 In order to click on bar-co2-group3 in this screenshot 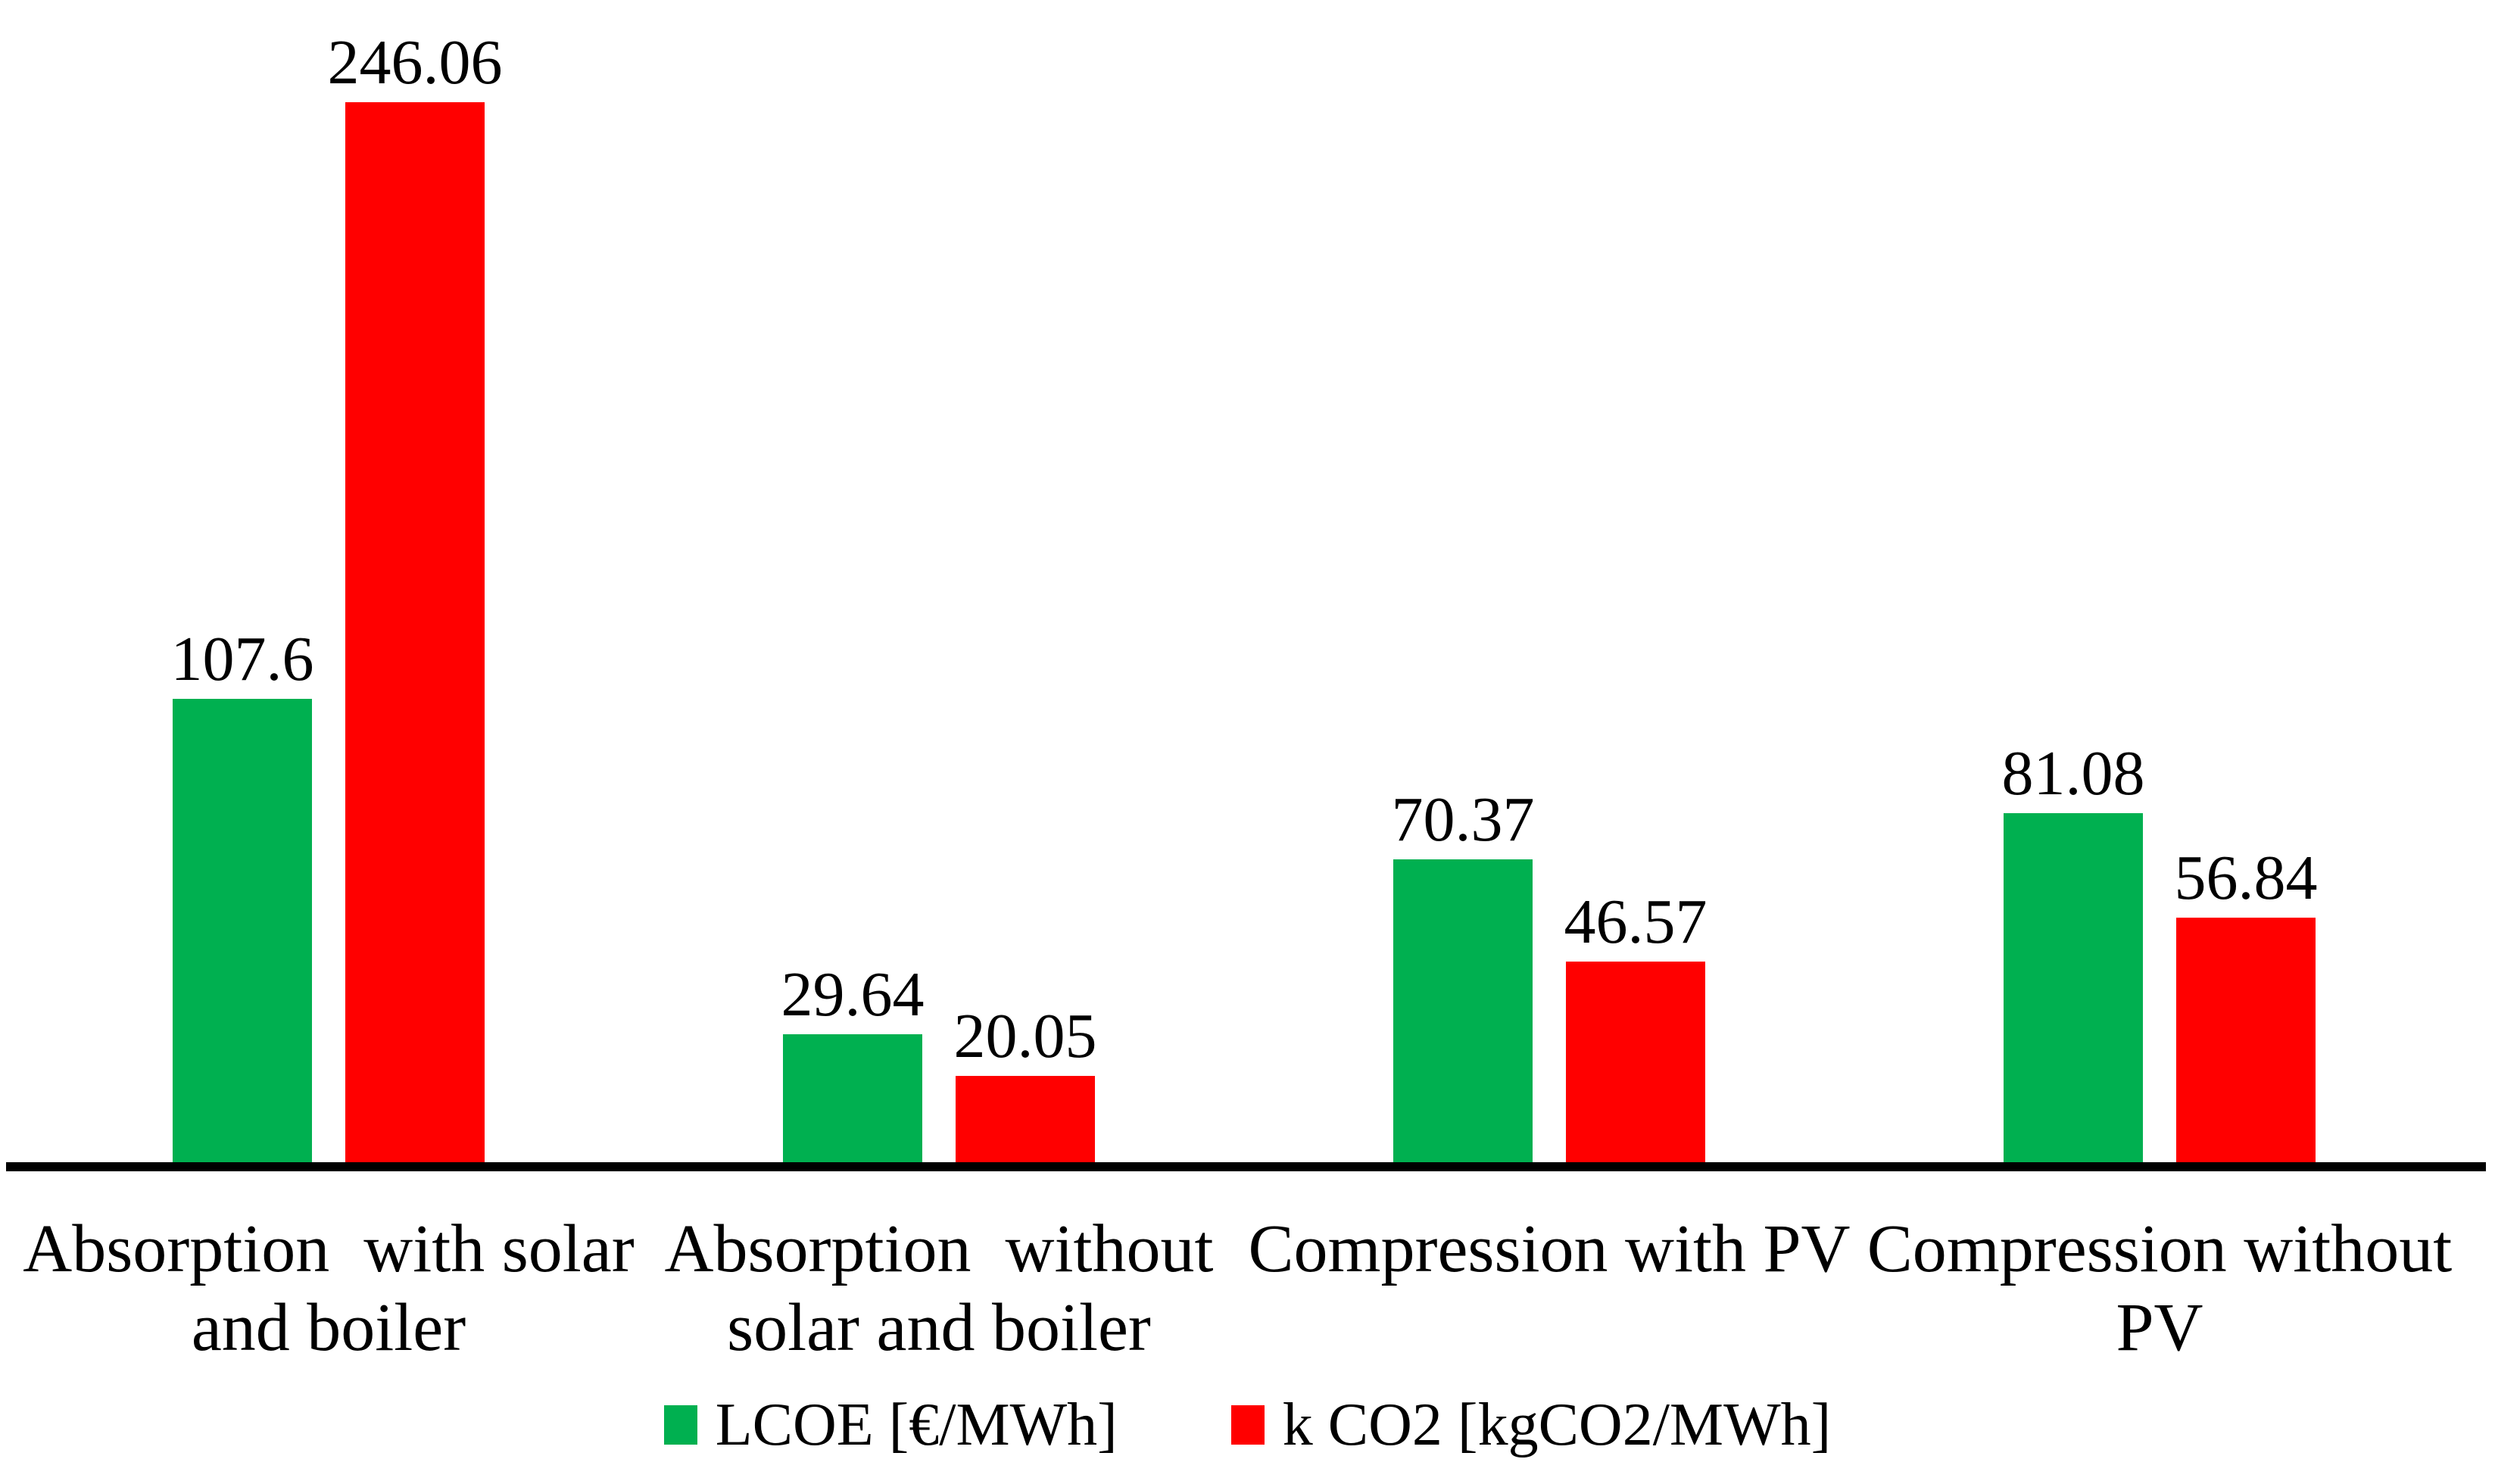, I will do `click(1636, 1062)`.